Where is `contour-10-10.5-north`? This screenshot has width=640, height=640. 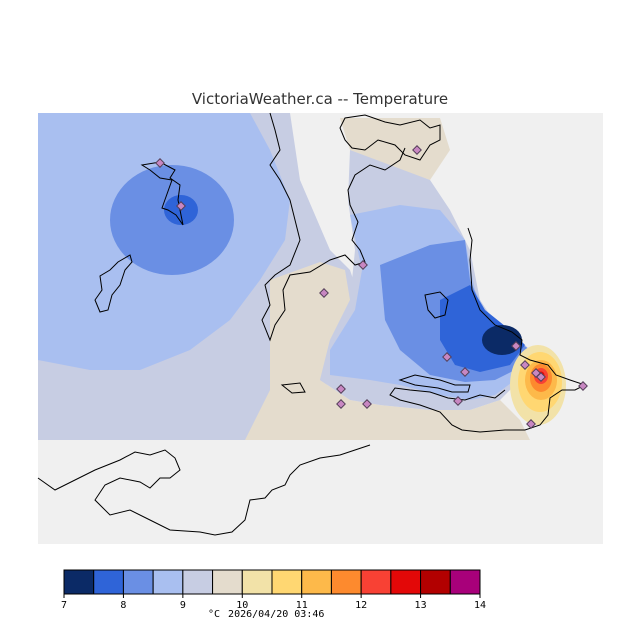
contour-10-10.5-north is located at coordinates (395, 149).